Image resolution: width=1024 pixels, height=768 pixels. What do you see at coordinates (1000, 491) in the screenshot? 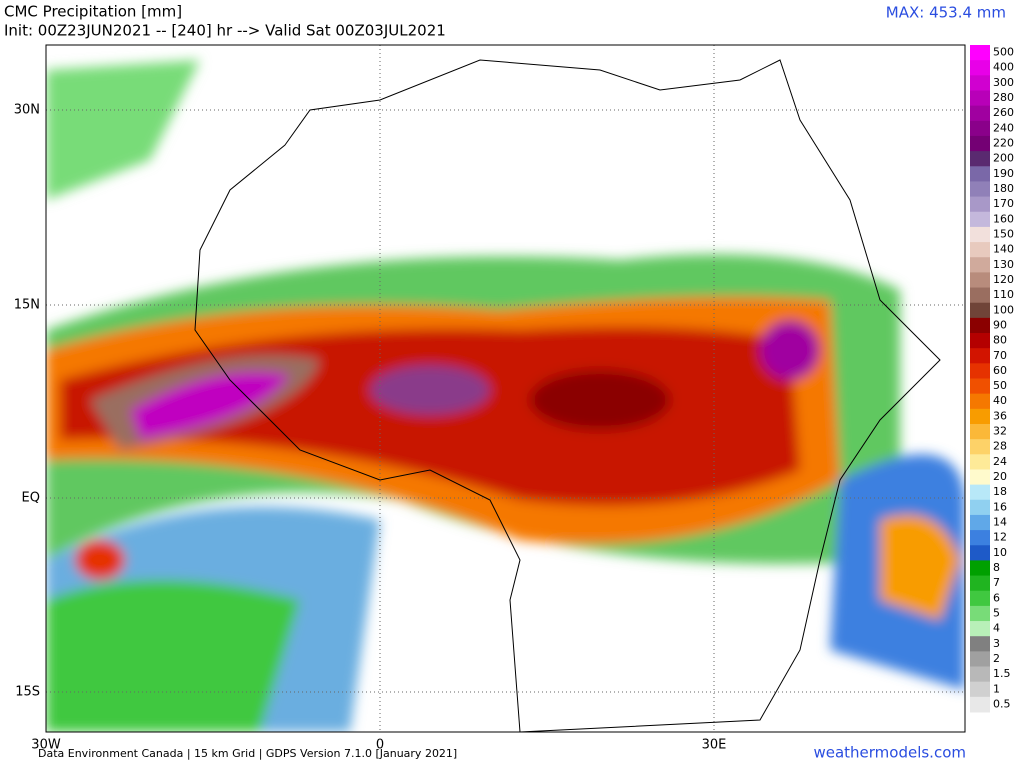
I see `legend-label: 18` at bounding box center [1000, 491].